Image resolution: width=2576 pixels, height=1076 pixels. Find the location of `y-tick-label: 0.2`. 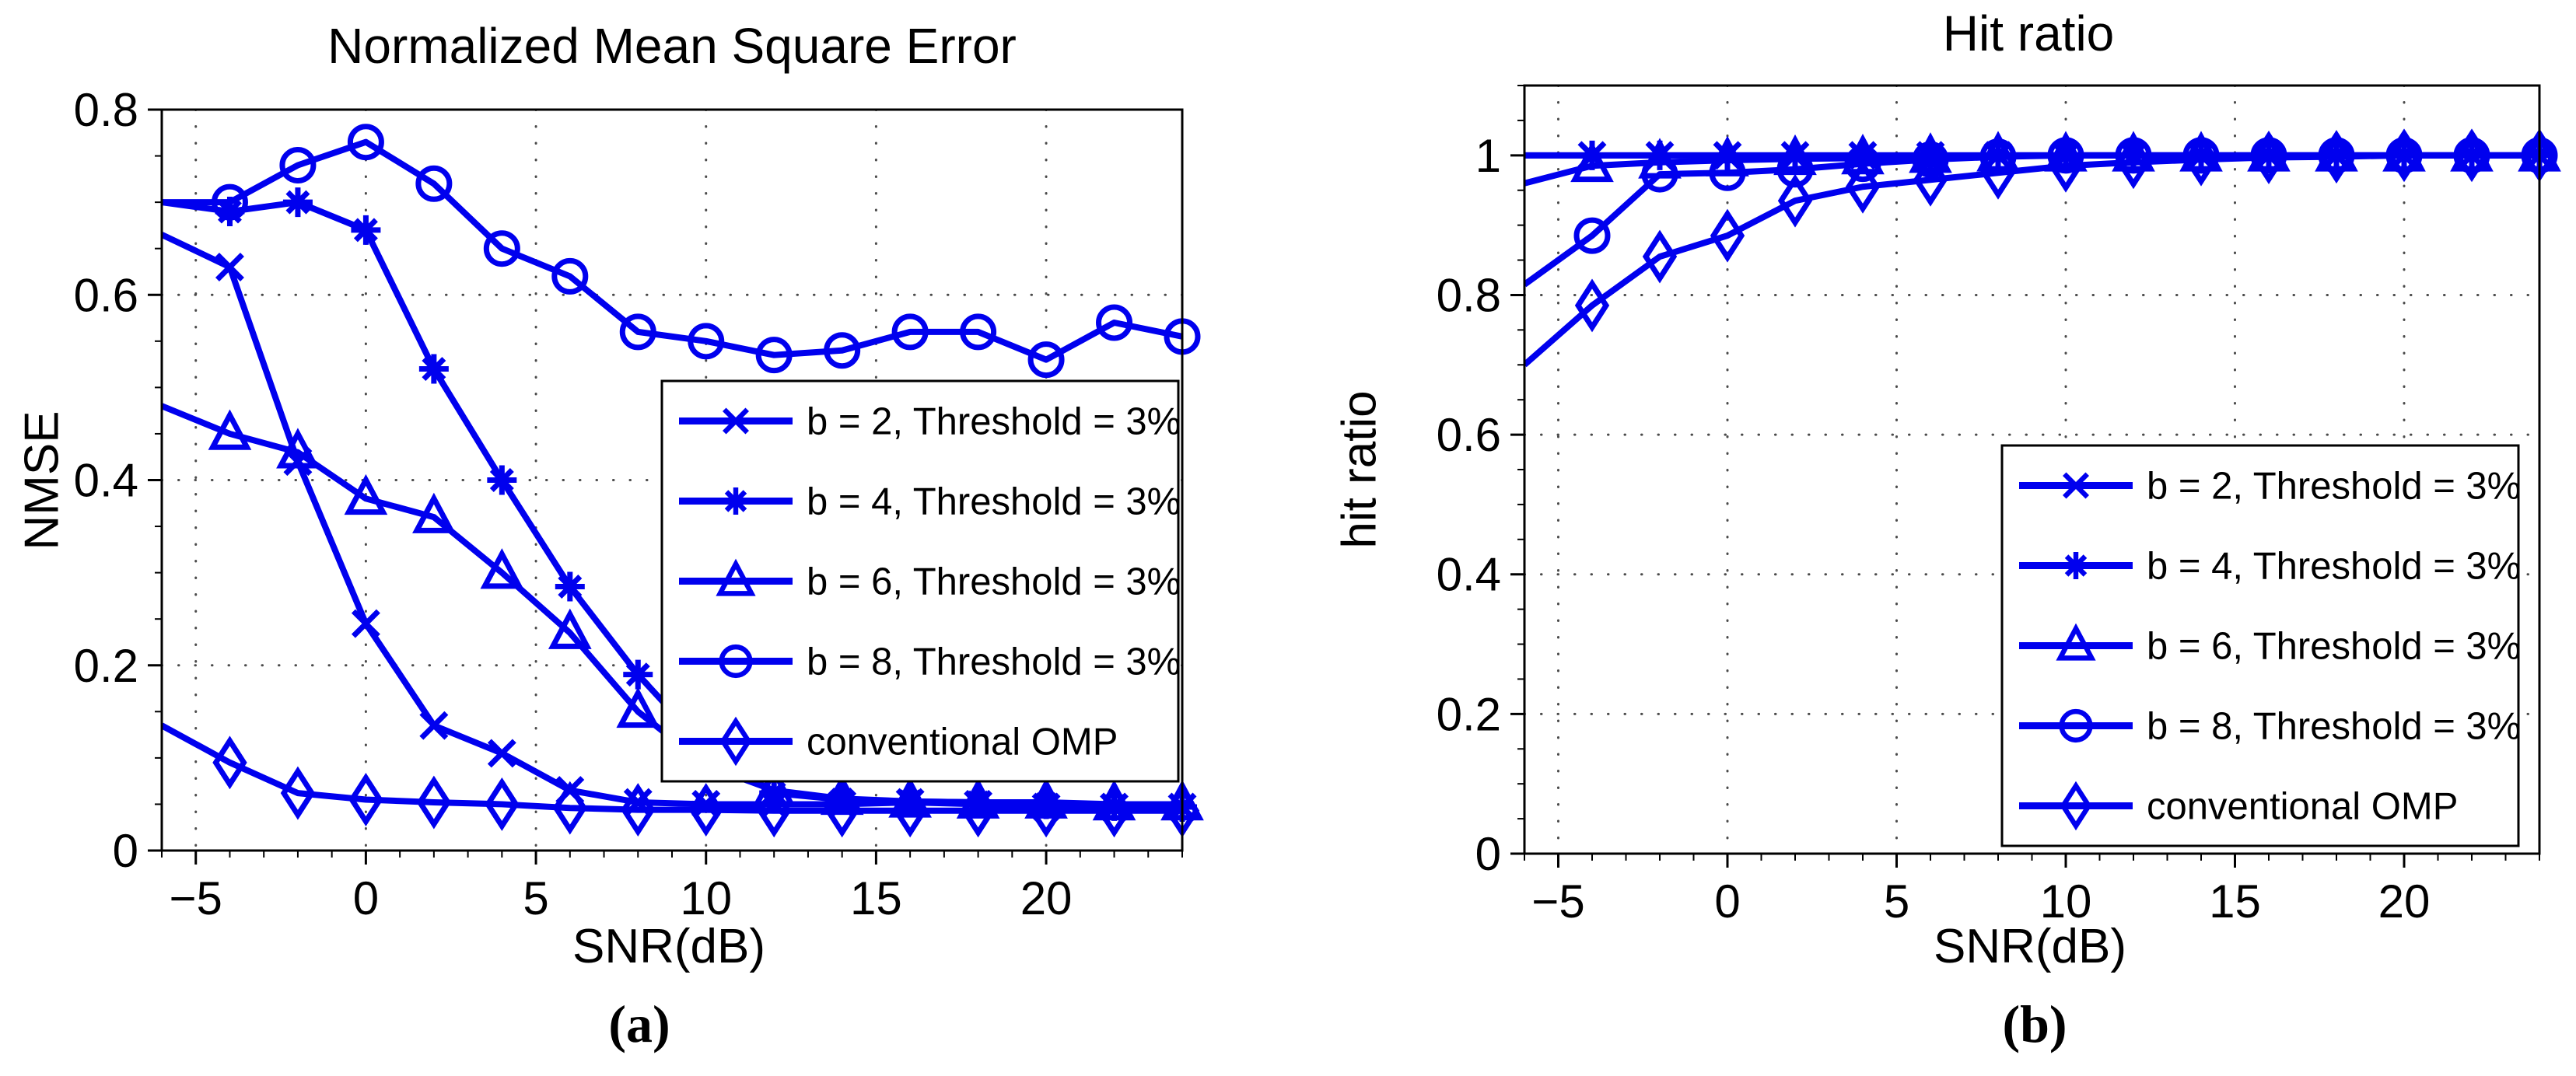

y-tick-label: 0.2 is located at coordinates (1469, 714).